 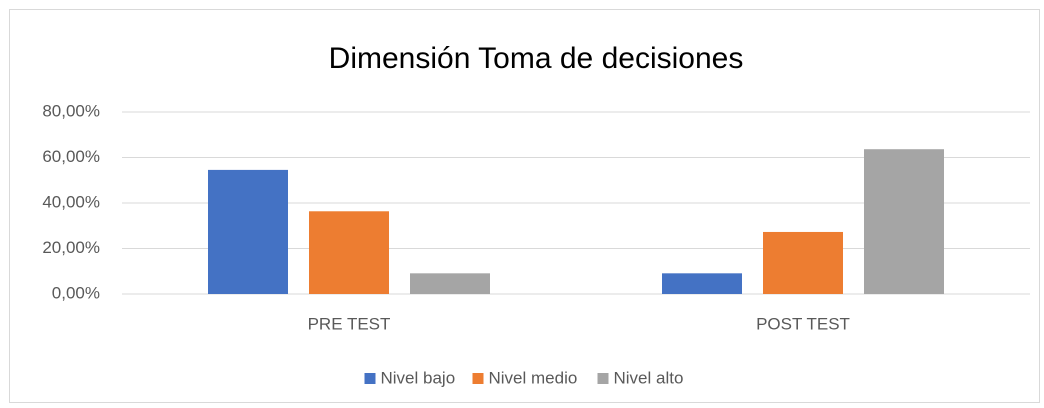 What do you see at coordinates (649, 377) in the screenshot?
I see `legend-label: Nivel alto` at bounding box center [649, 377].